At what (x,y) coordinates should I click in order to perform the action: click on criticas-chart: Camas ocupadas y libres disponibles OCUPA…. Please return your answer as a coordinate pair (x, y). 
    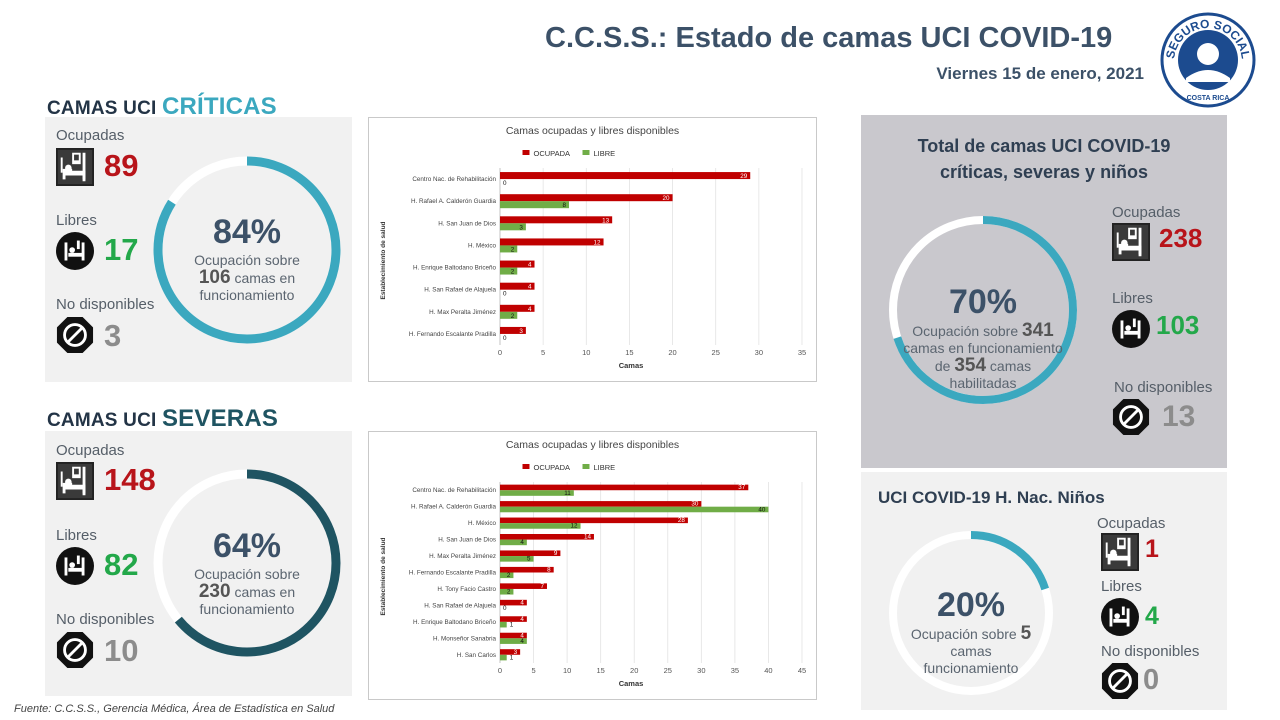
    Looking at the image, I should click on (592, 249).